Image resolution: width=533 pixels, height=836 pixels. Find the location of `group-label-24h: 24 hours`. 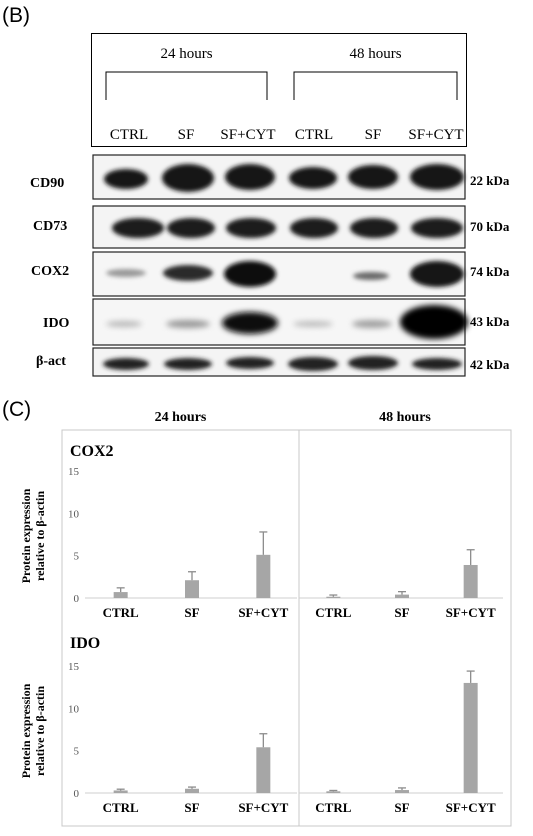

group-label-24h: 24 hours is located at coordinates (186, 54).